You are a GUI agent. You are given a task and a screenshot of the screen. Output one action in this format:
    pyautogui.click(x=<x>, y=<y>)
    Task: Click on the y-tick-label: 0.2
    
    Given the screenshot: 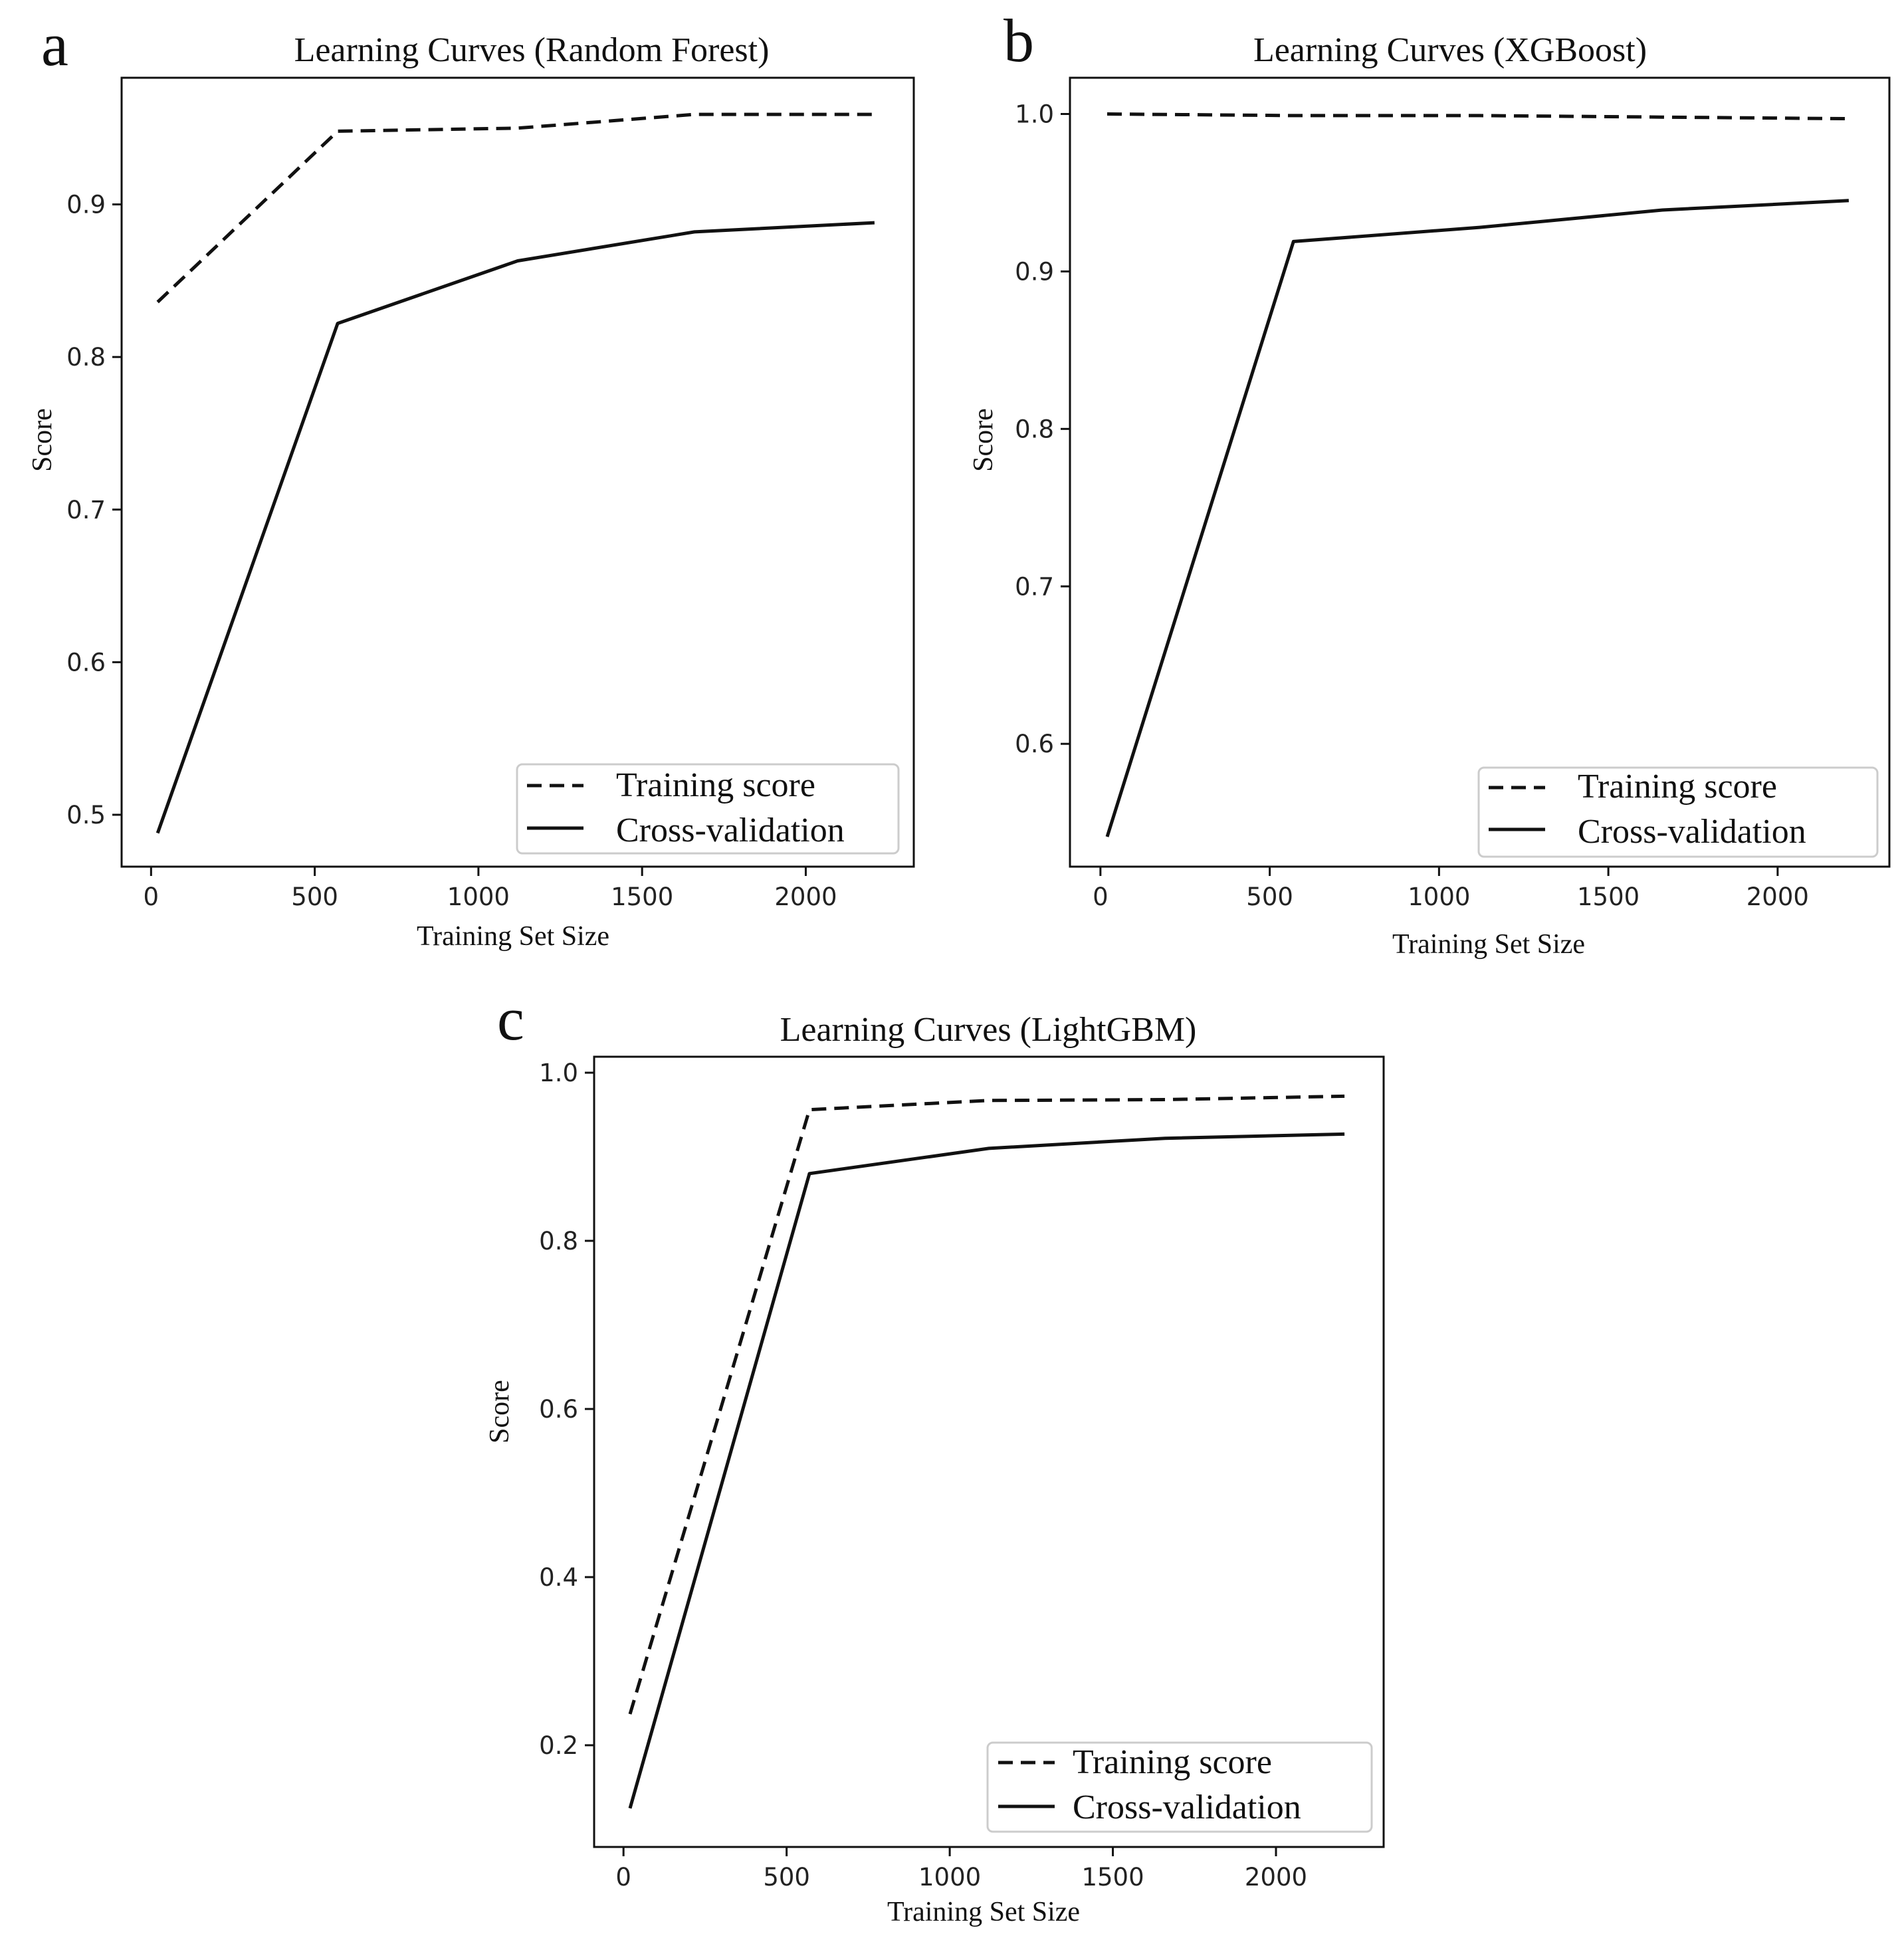 What is the action you would take?
    pyautogui.click(x=558, y=1745)
    